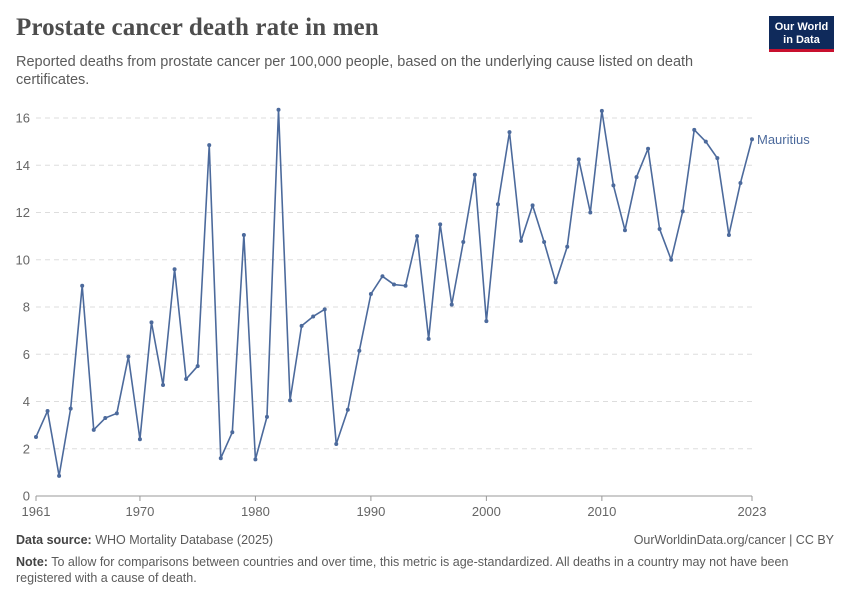 Image resolution: width=850 pixels, height=600 pixels. Describe the element at coordinates (26, 307) in the screenshot. I see `y-tick-label: 8` at that location.